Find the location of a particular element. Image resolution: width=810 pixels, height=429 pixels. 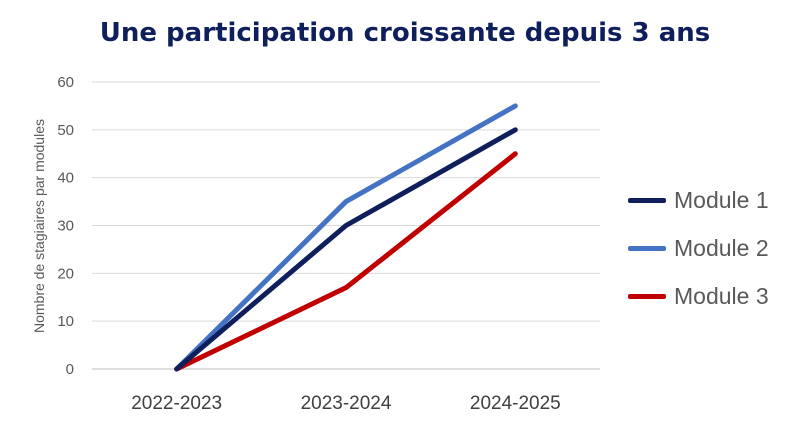

y-tick-label: 40 is located at coordinates (65, 178).